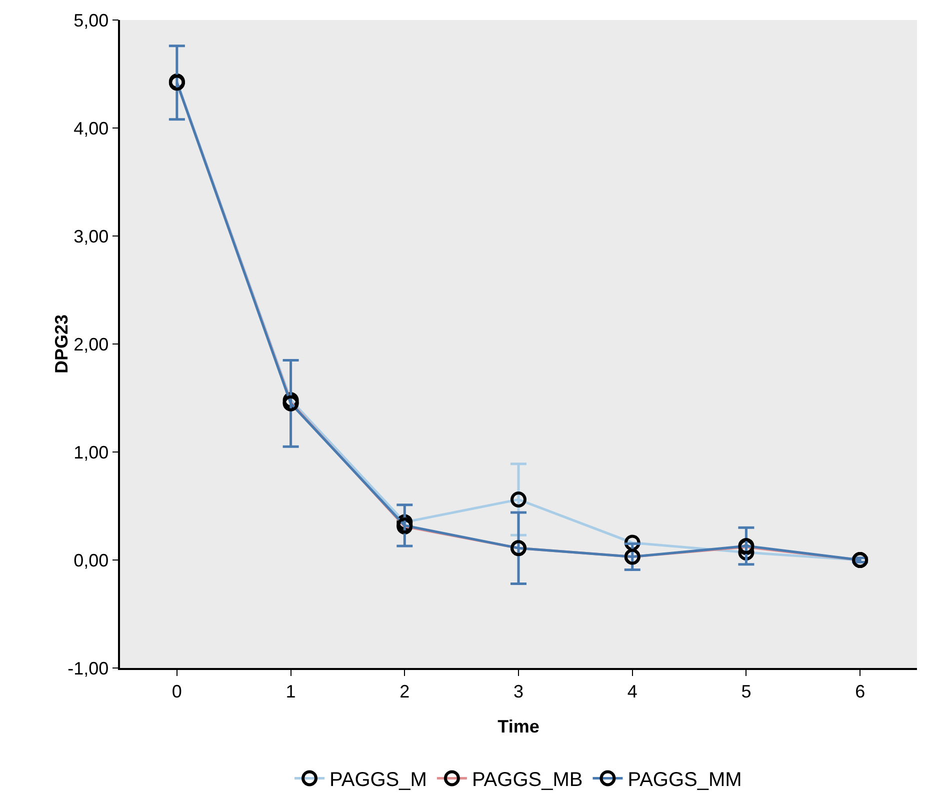 Image resolution: width=927 pixels, height=808 pixels. Describe the element at coordinates (519, 726) in the screenshot. I see `x-axis-title: Time` at that location.